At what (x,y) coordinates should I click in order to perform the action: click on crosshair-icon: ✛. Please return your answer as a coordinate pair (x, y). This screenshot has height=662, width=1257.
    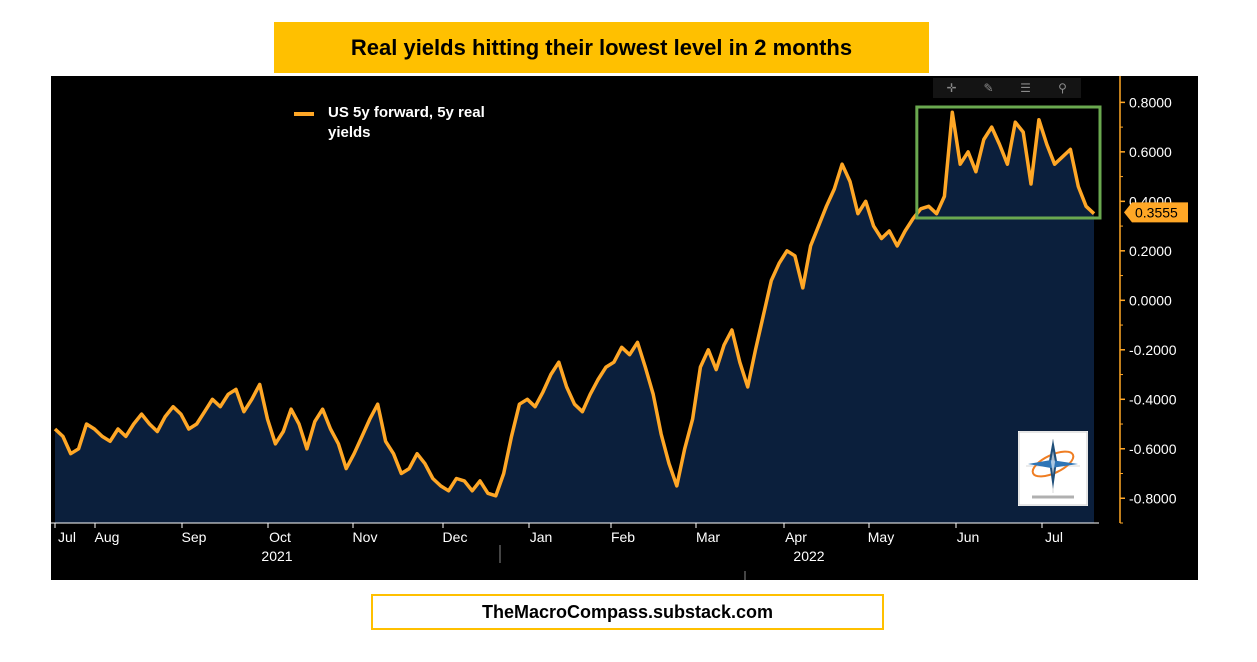
    Looking at the image, I should click on (951, 88).